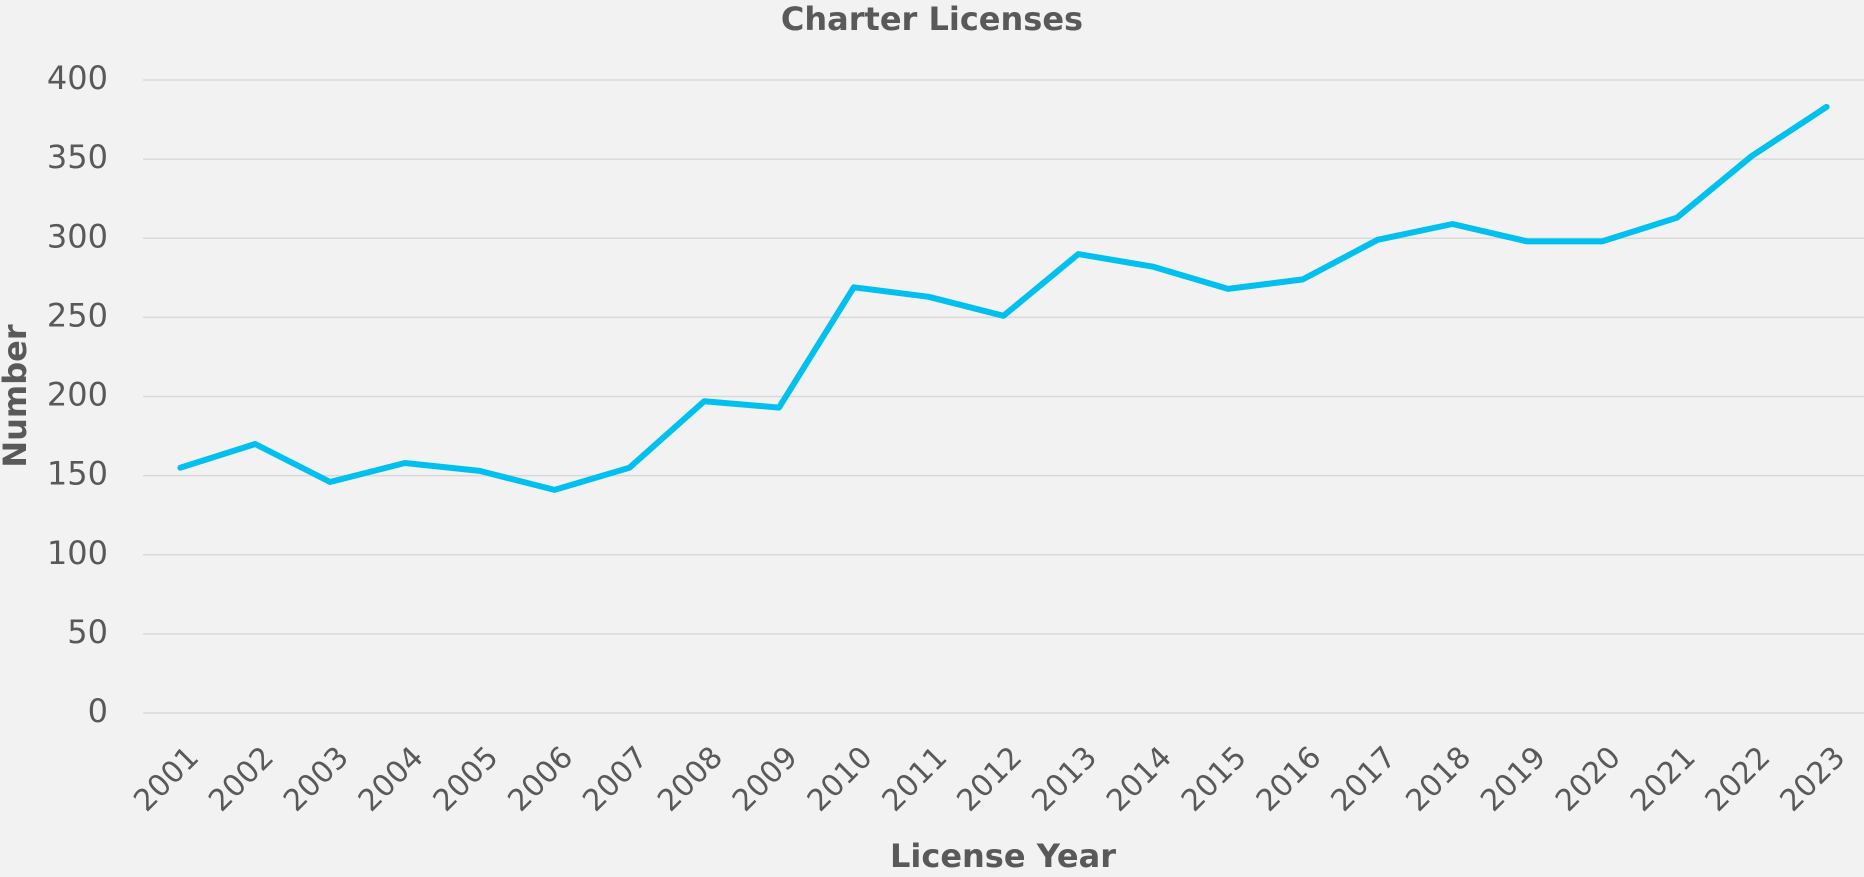 The height and width of the screenshot is (877, 1864). I want to click on x-tick-label: 2006, so click(540, 779).